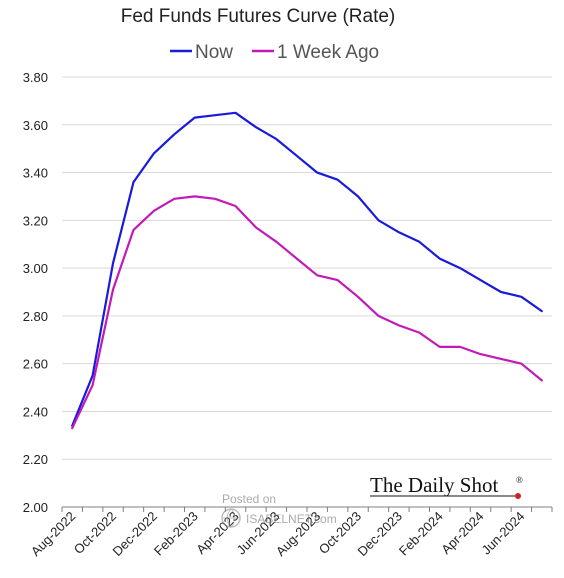 The height and width of the screenshot is (578, 564). What do you see at coordinates (258, 16) in the screenshot?
I see `chart-title: Fed Funds Futures Curve (Rate)` at bounding box center [258, 16].